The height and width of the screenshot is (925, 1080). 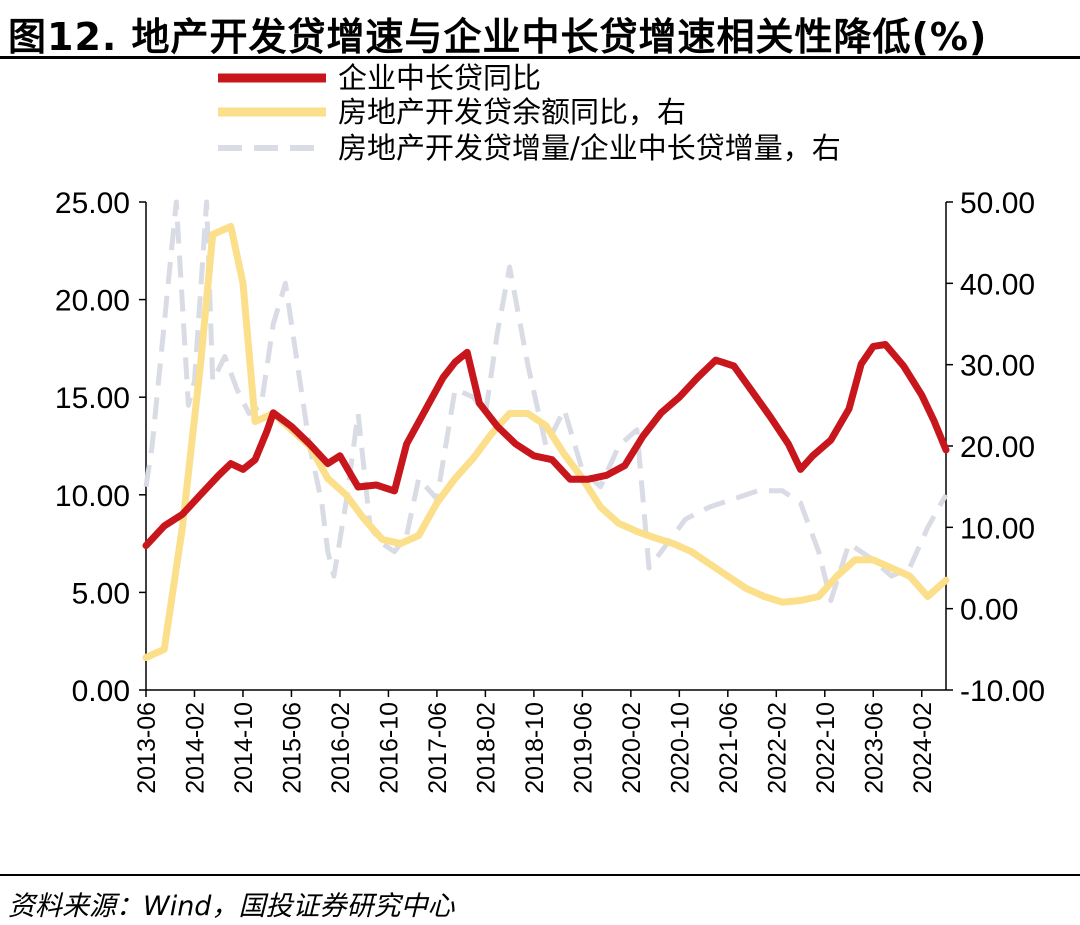 I want to click on x-tick-label: 2014-02, so click(x=195, y=748).